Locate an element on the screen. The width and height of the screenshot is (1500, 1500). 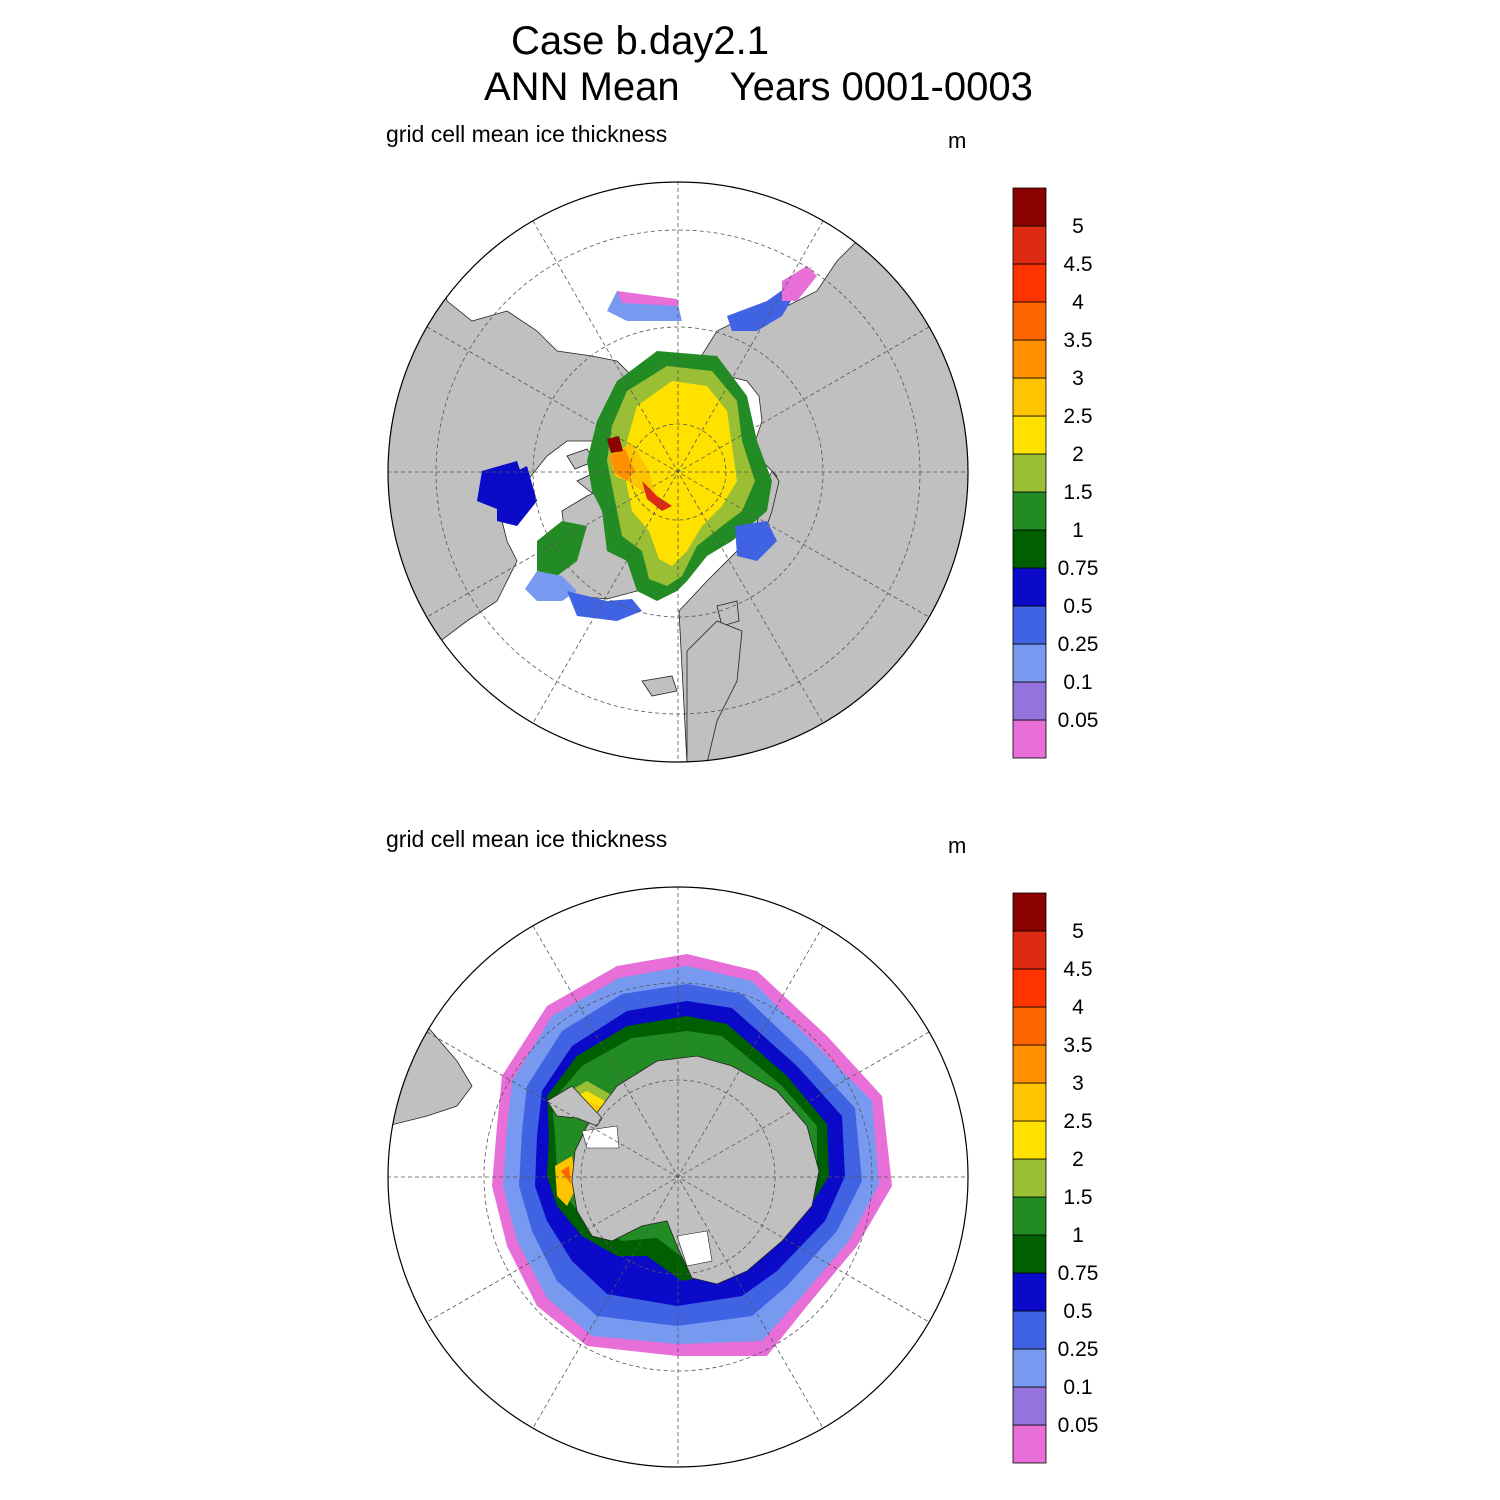
south-colorbar-label: 3.5 is located at coordinates (1077, 1045).